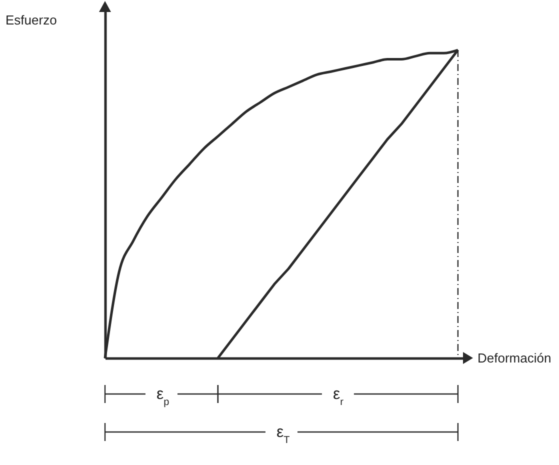  What do you see at coordinates (338, 397) in the screenshot?
I see `text: ε$_{r}$` at bounding box center [338, 397].